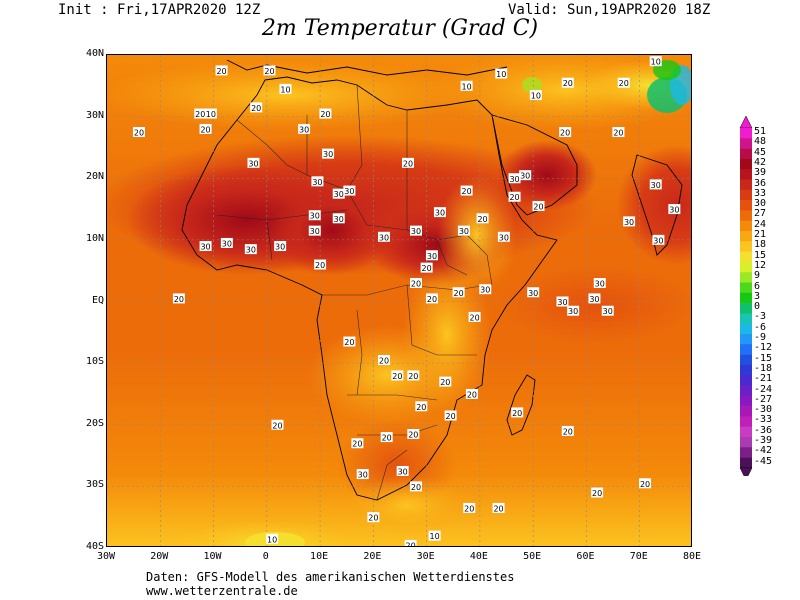 The height and width of the screenshot is (600, 800). I want to click on contour-label: 10, so click(272, 538).